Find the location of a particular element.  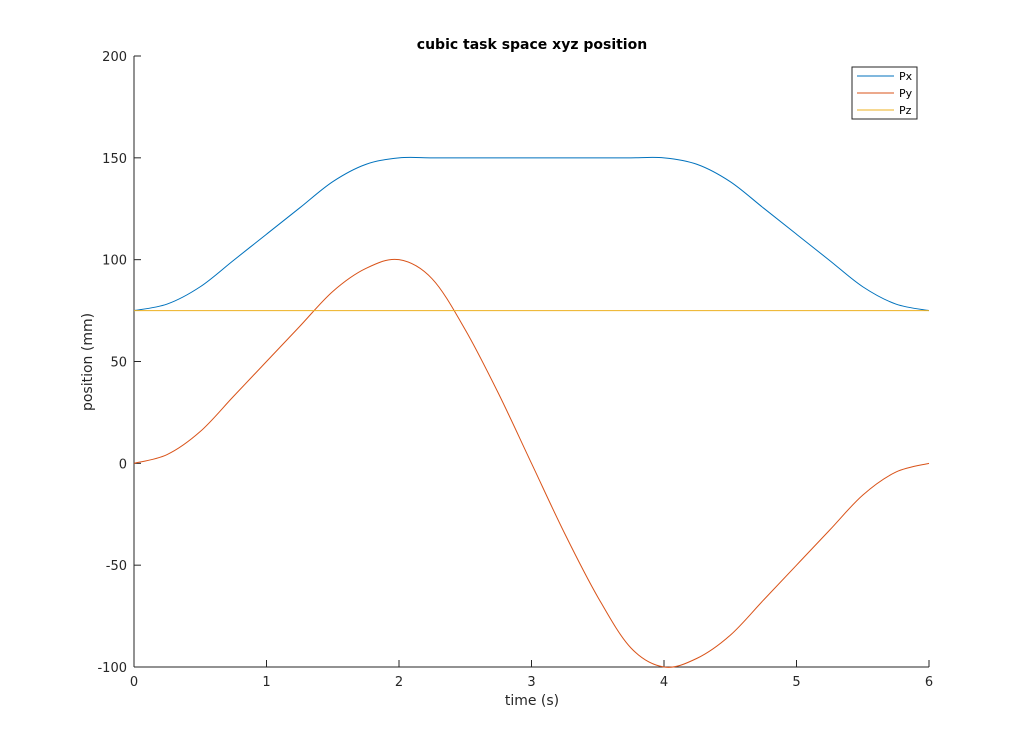

legend-label-py: Py is located at coordinates (906, 93).